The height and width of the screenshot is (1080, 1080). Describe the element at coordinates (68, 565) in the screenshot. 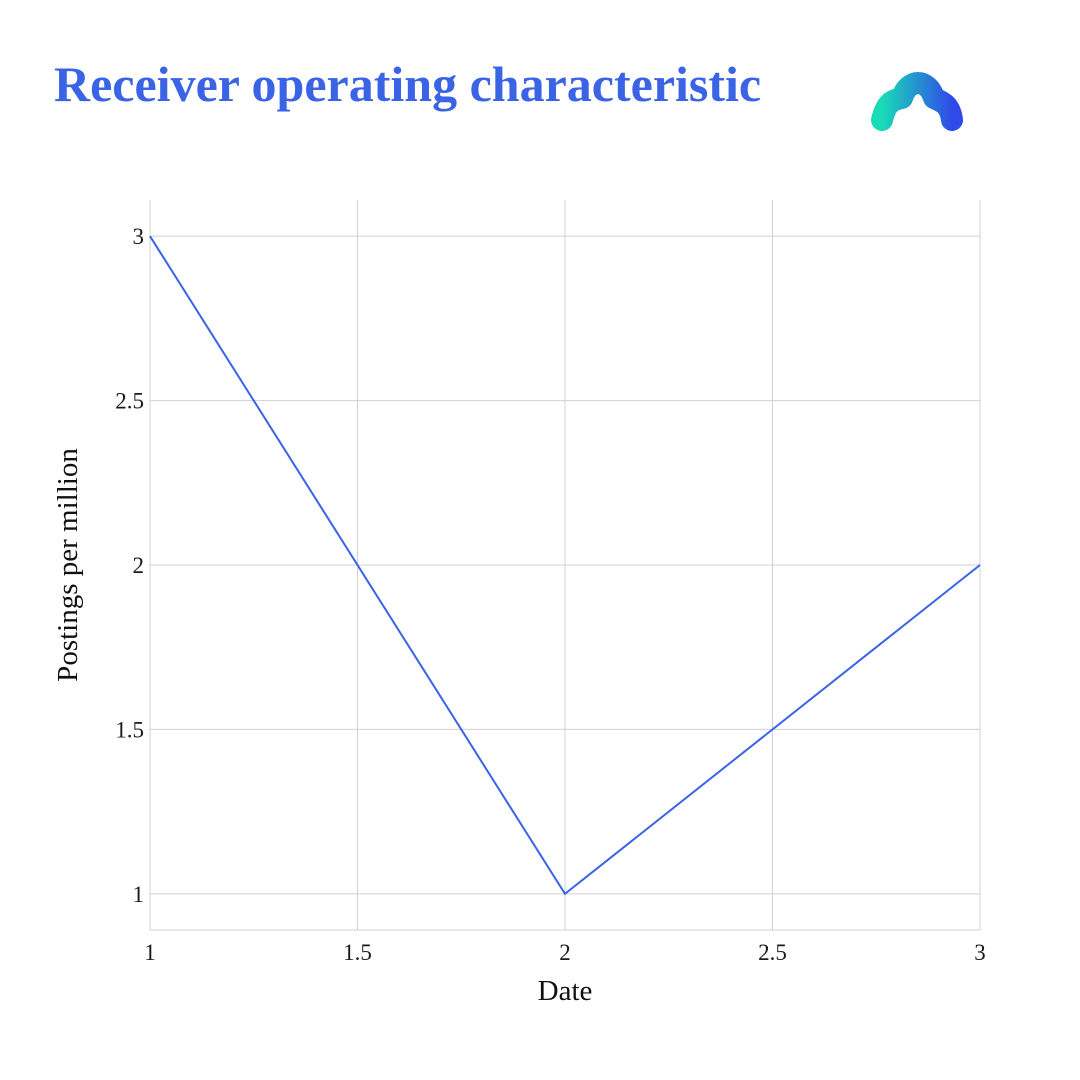

I see `y-axis-title: Postings per million` at that location.